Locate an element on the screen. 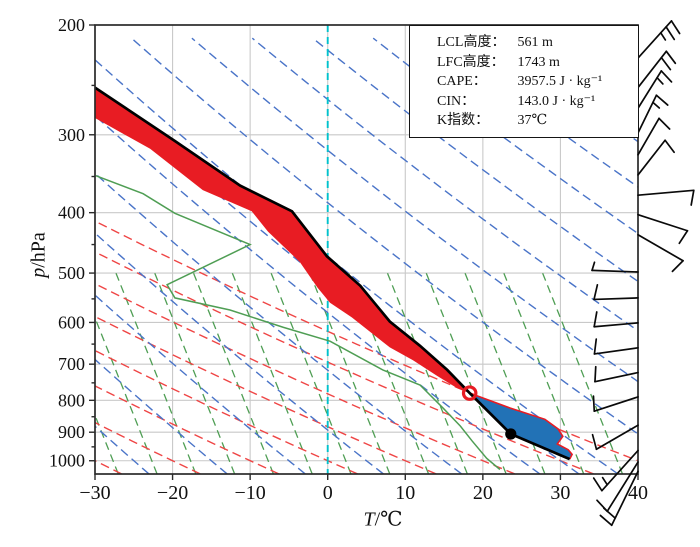 Image resolution: width=700 pixels, height=547 pixels. x-tick-label: −30 is located at coordinates (94, 493).